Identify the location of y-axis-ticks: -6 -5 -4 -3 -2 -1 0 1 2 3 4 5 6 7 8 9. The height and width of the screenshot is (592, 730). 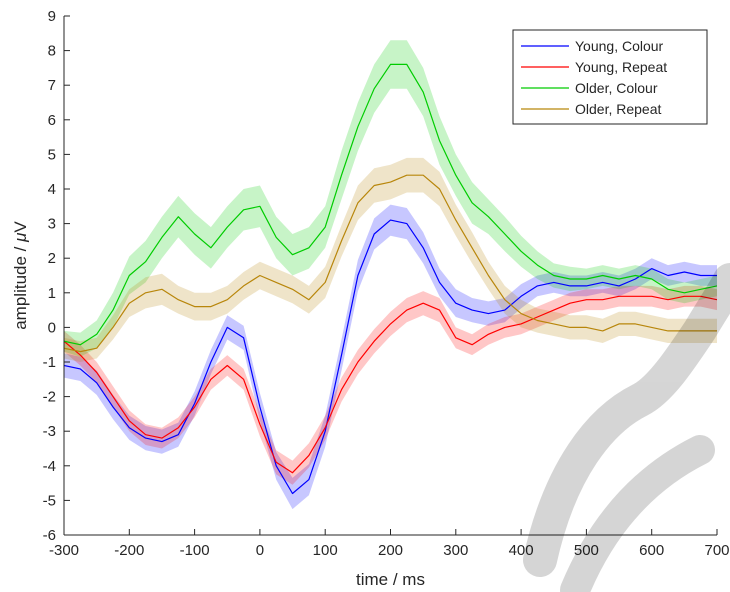
(56, 276).